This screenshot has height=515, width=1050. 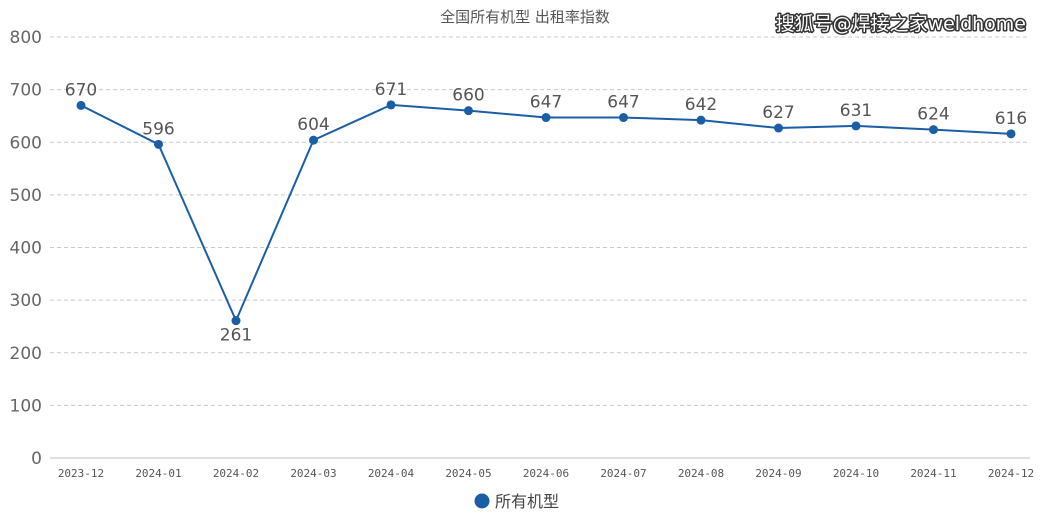 I want to click on x-tick-label: 2024-10, so click(x=856, y=473).